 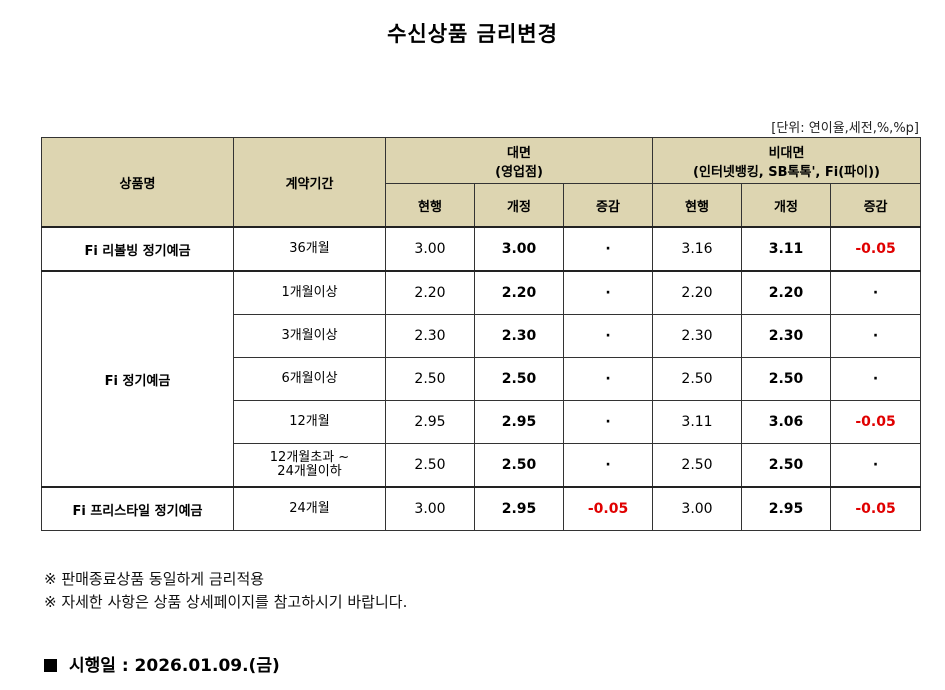 I want to click on header-face-to-face-sub: (영업점), so click(x=519, y=172).